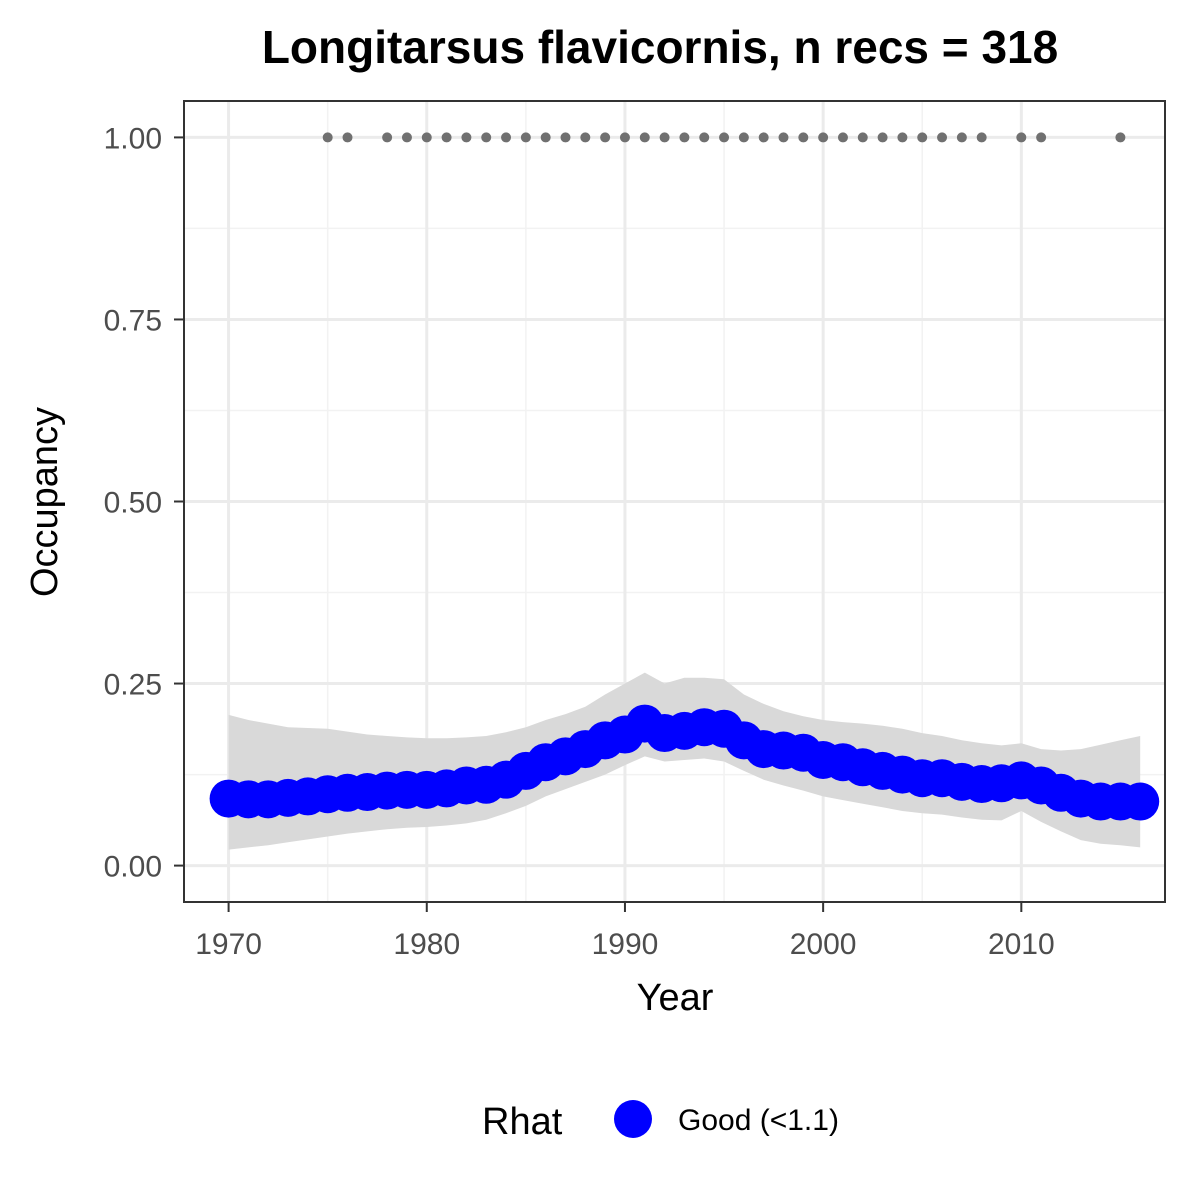 This screenshot has height=1200, width=1200. What do you see at coordinates (133, 320) in the screenshot?
I see `y-tick-label: 0.75` at bounding box center [133, 320].